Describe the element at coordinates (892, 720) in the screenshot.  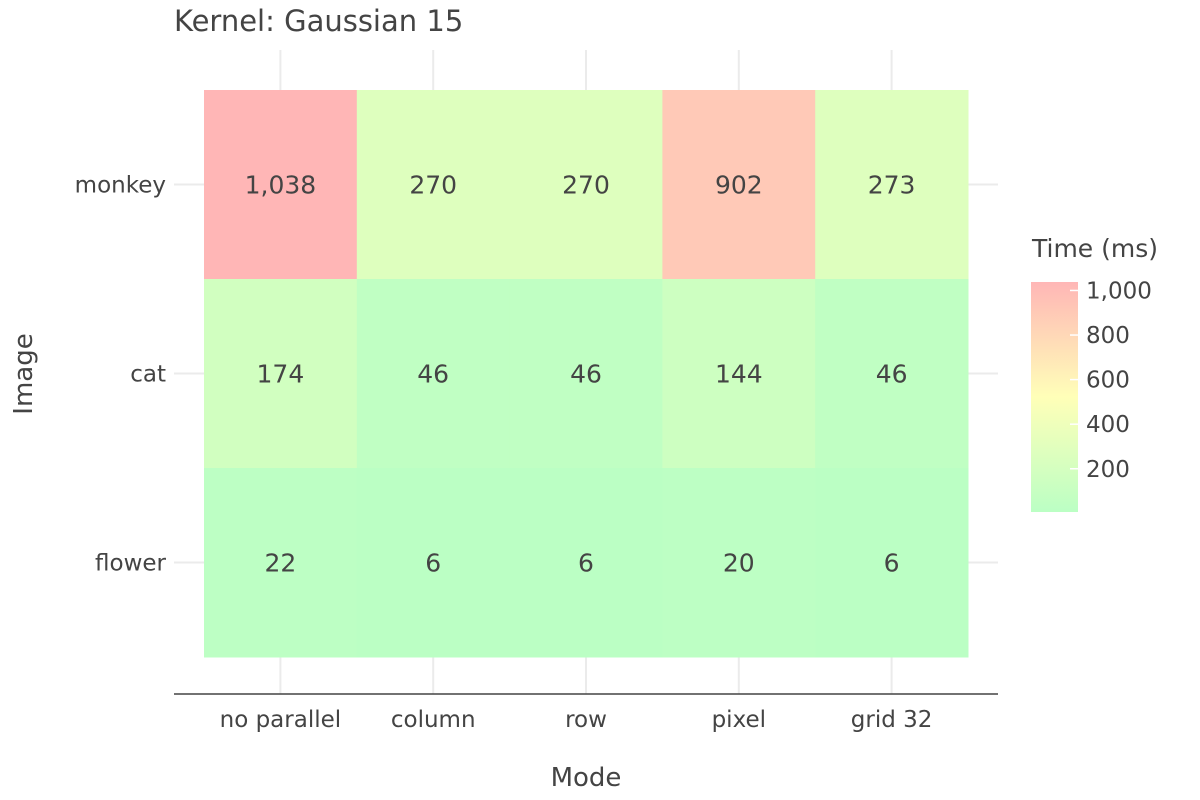
I see `x-tick-label: grid 32` at that location.